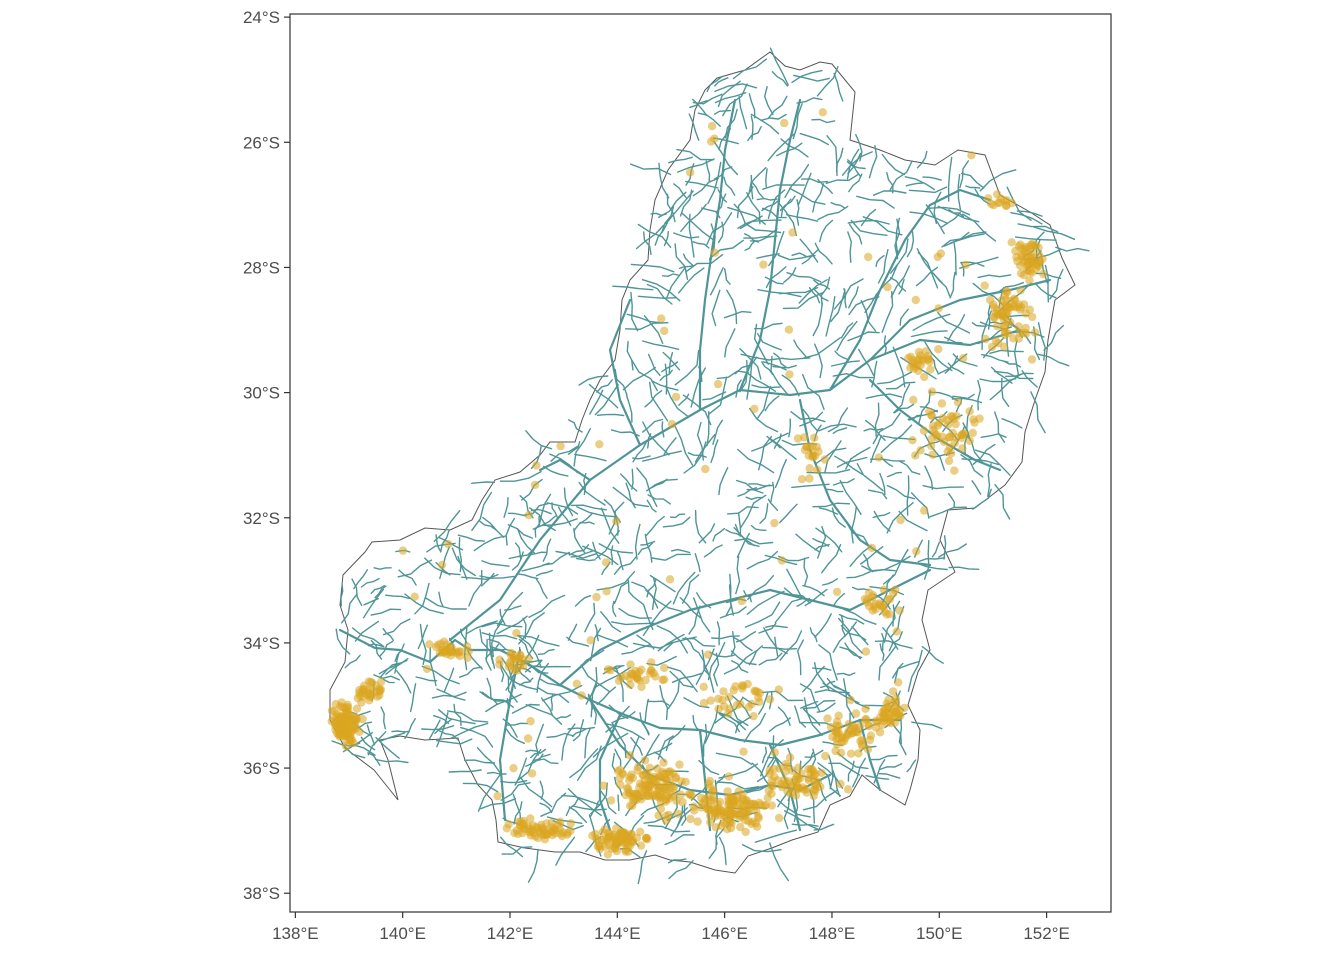  Describe the element at coordinates (261, 17) in the screenshot. I see `y-tick-label: 24°S` at that location.